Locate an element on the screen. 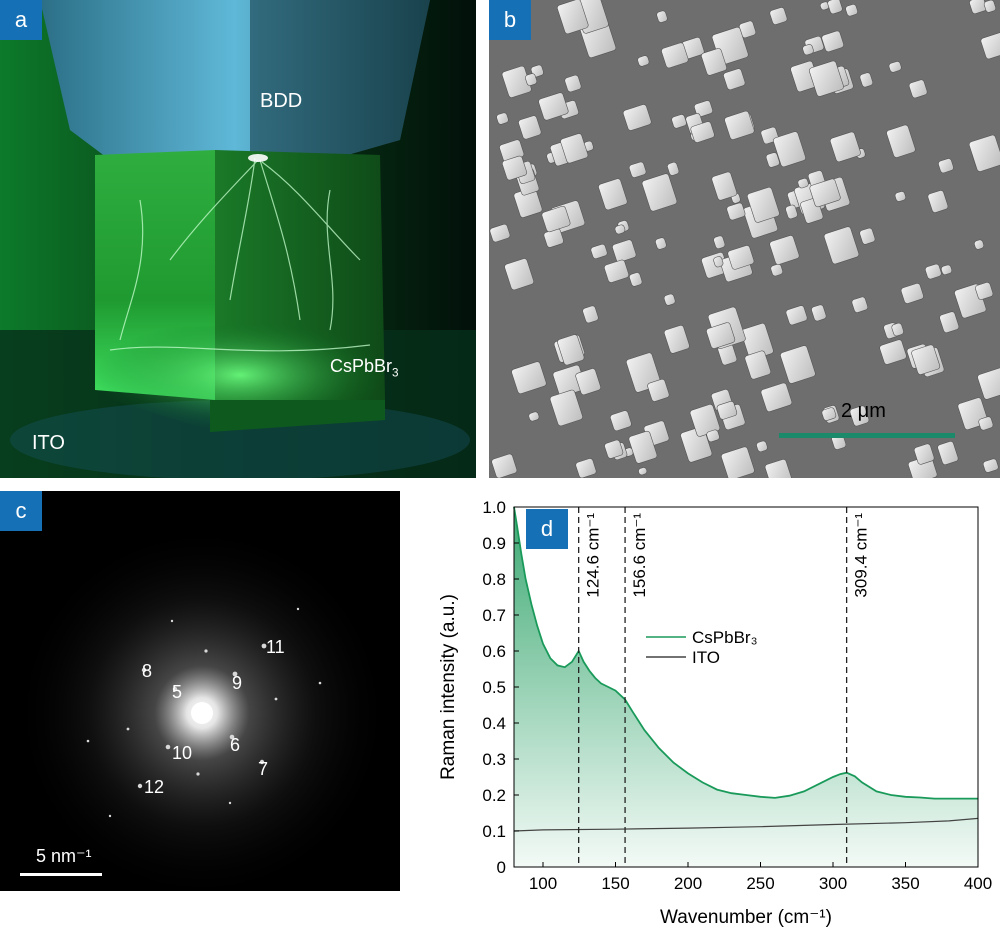 The width and height of the screenshot is (1000, 932). spot-label-6: 6 is located at coordinates (235, 745).